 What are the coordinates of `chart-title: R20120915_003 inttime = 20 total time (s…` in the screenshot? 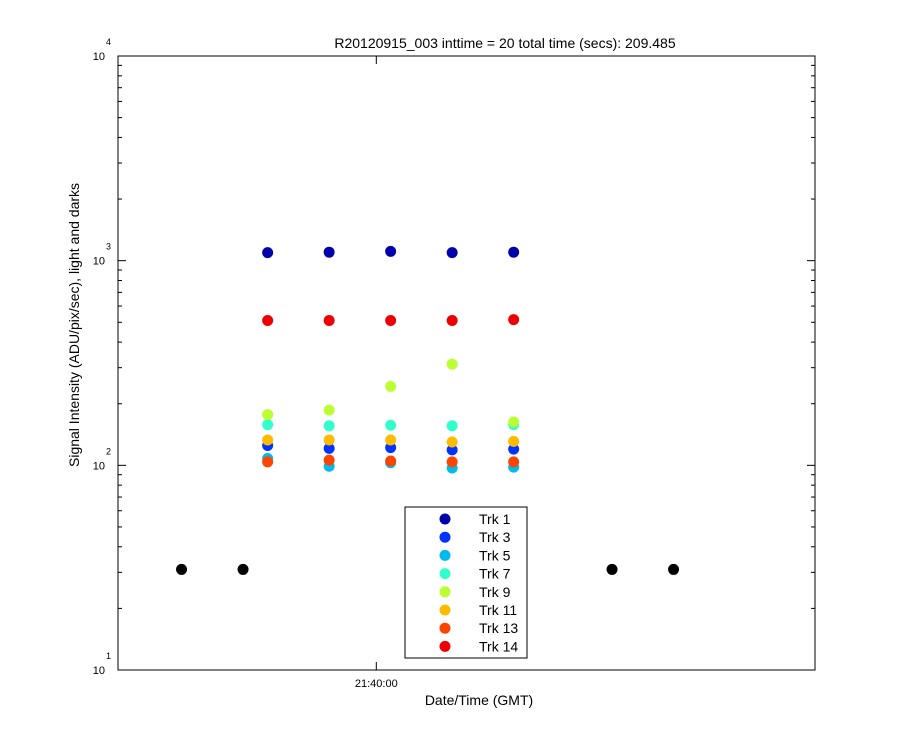 It's located at (504, 43).